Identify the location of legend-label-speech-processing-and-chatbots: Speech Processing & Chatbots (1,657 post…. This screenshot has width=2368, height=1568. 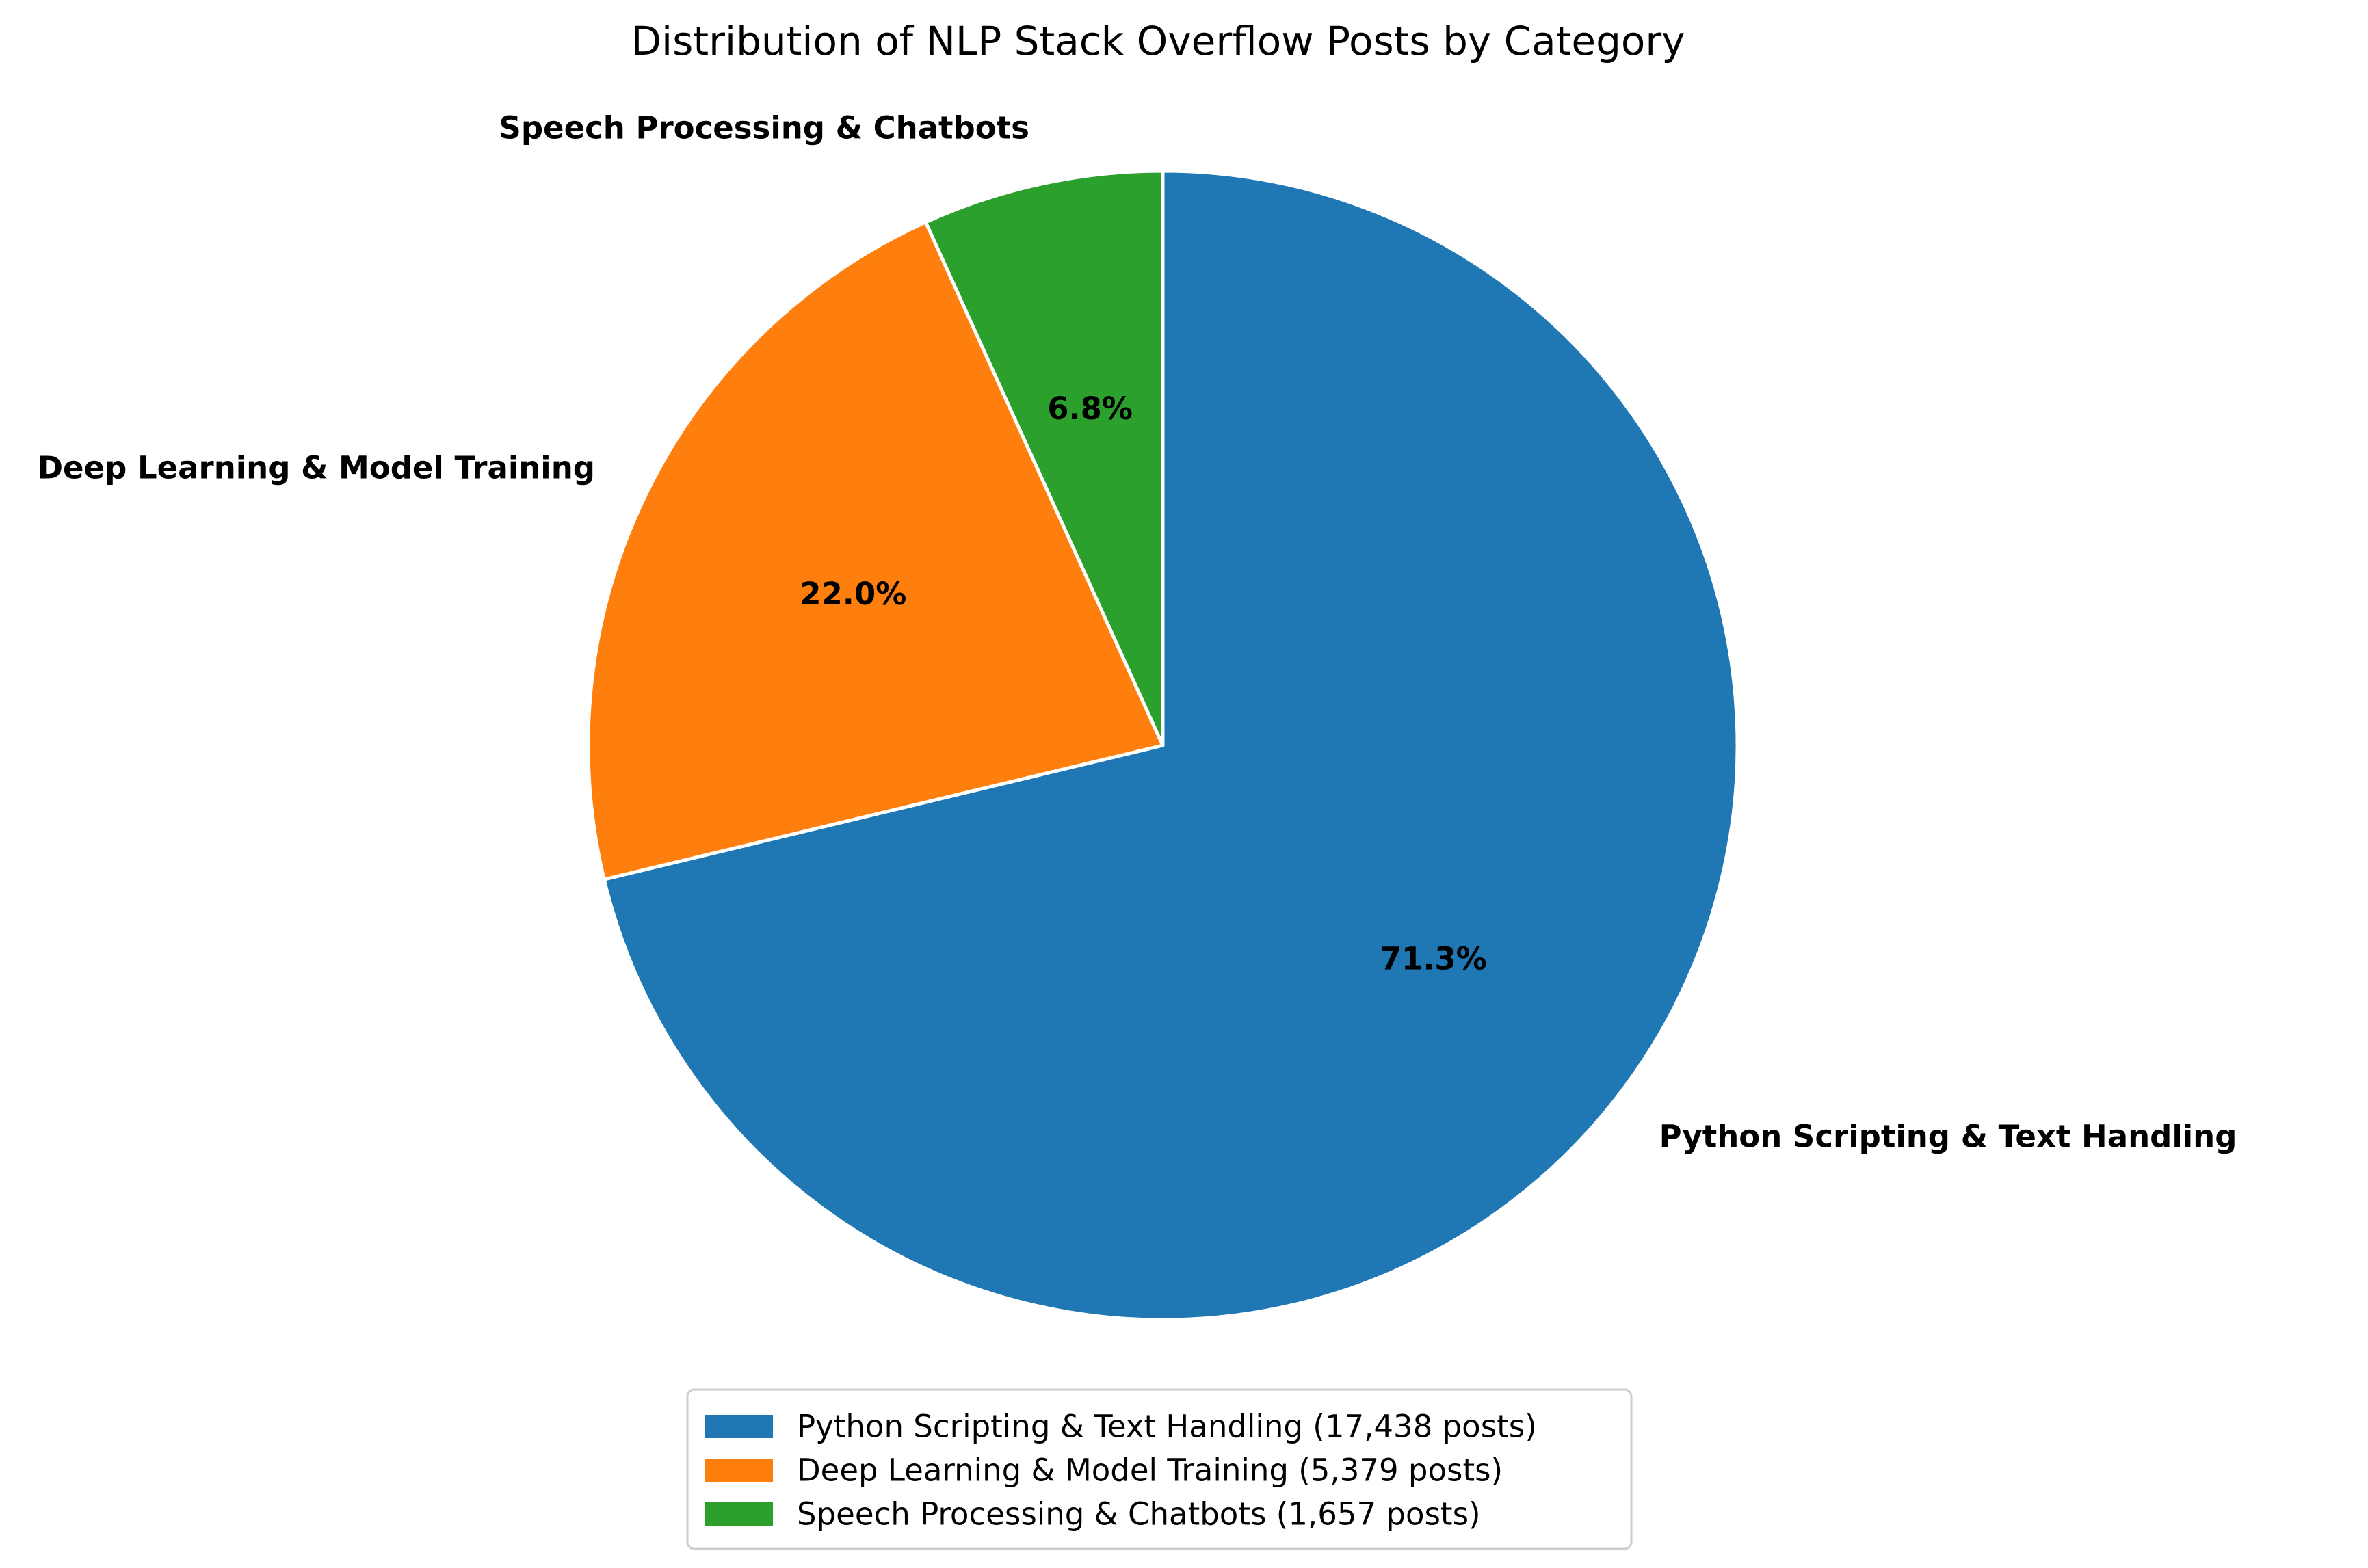
(1139, 1514).